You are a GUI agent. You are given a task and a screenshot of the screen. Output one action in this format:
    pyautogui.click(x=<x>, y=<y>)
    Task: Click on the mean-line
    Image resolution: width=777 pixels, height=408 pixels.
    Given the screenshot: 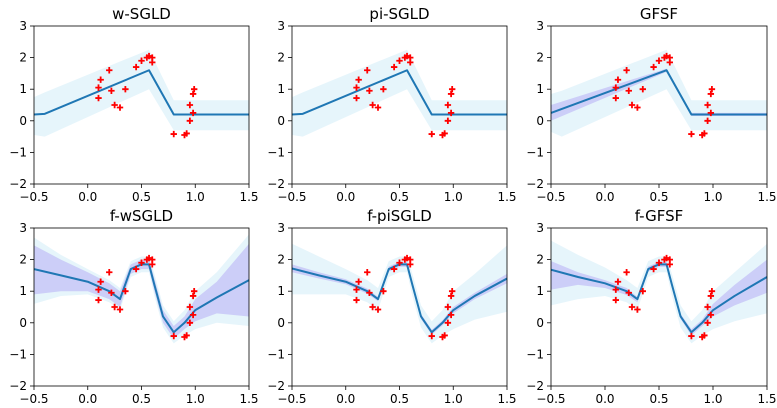 What is the action you would take?
    pyautogui.click(x=659, y=92)
    